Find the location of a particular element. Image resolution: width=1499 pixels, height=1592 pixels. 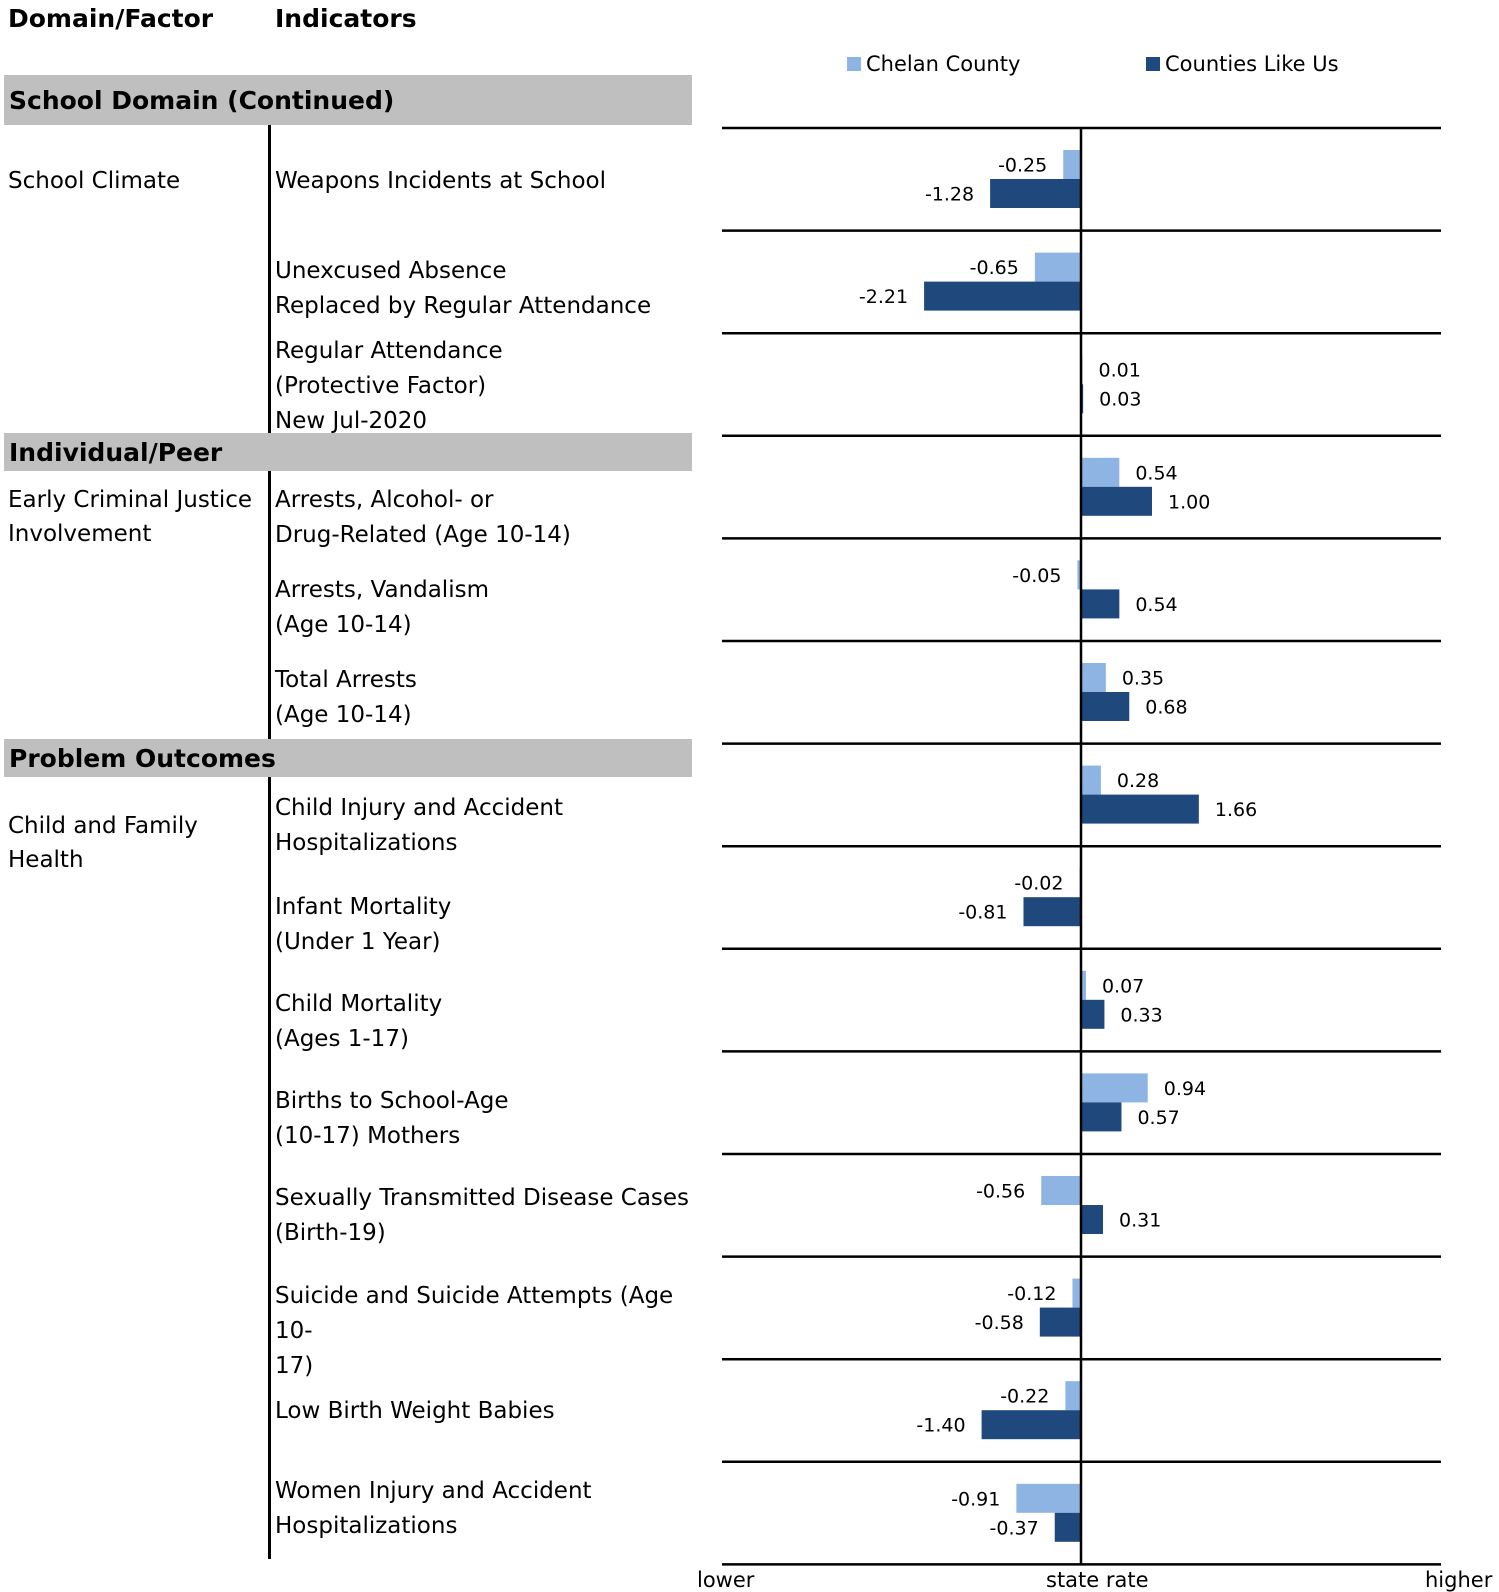

indicator-line: Regular Attendance is located at coordinates (389, 351).